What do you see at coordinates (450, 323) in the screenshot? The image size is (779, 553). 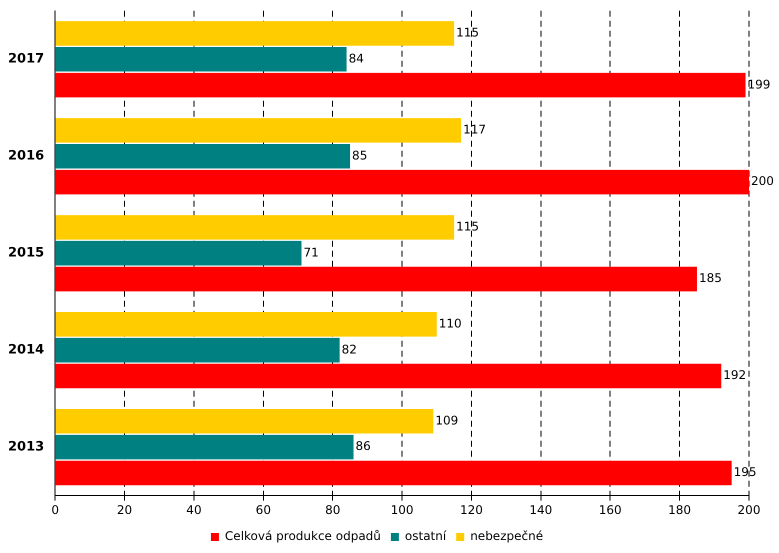 I see `data-label: 110` at bounding box center [450, 323].